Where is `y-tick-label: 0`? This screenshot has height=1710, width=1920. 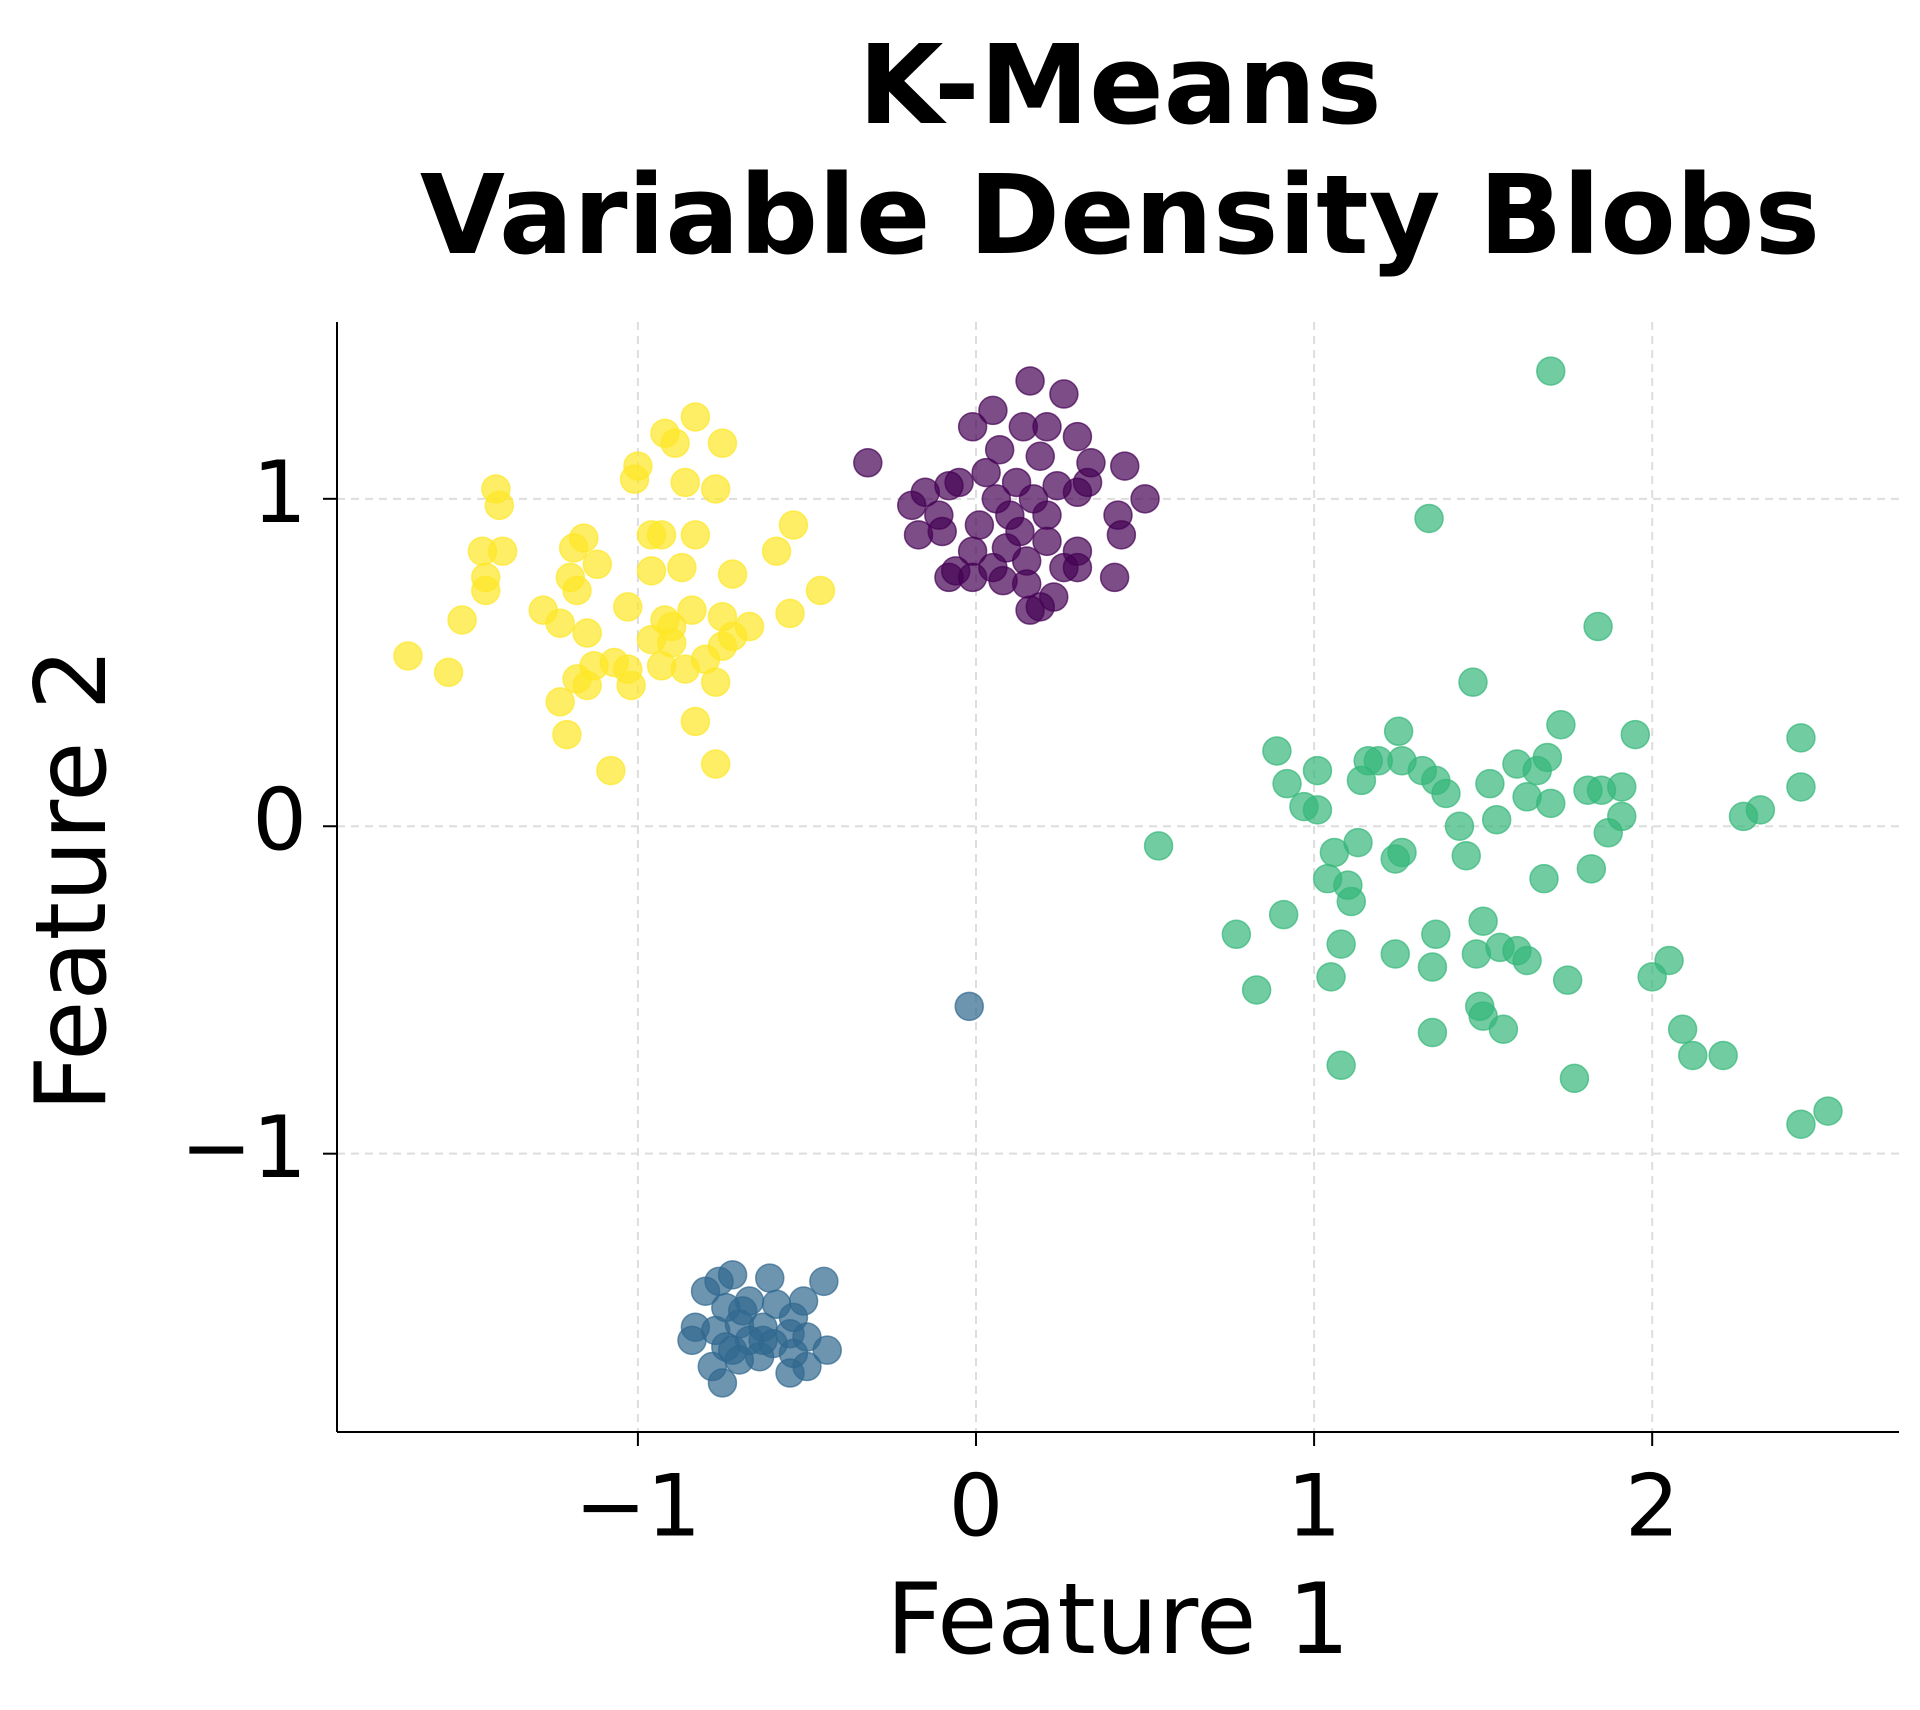 y-tick-label: 0 is located at coordinates (279, 821).